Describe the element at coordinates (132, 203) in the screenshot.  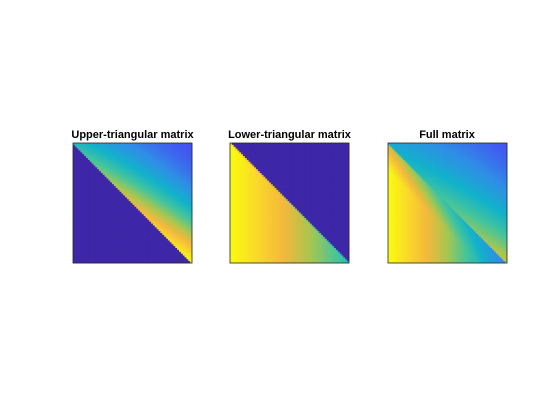
I see `axes-frame-upper` at that location.